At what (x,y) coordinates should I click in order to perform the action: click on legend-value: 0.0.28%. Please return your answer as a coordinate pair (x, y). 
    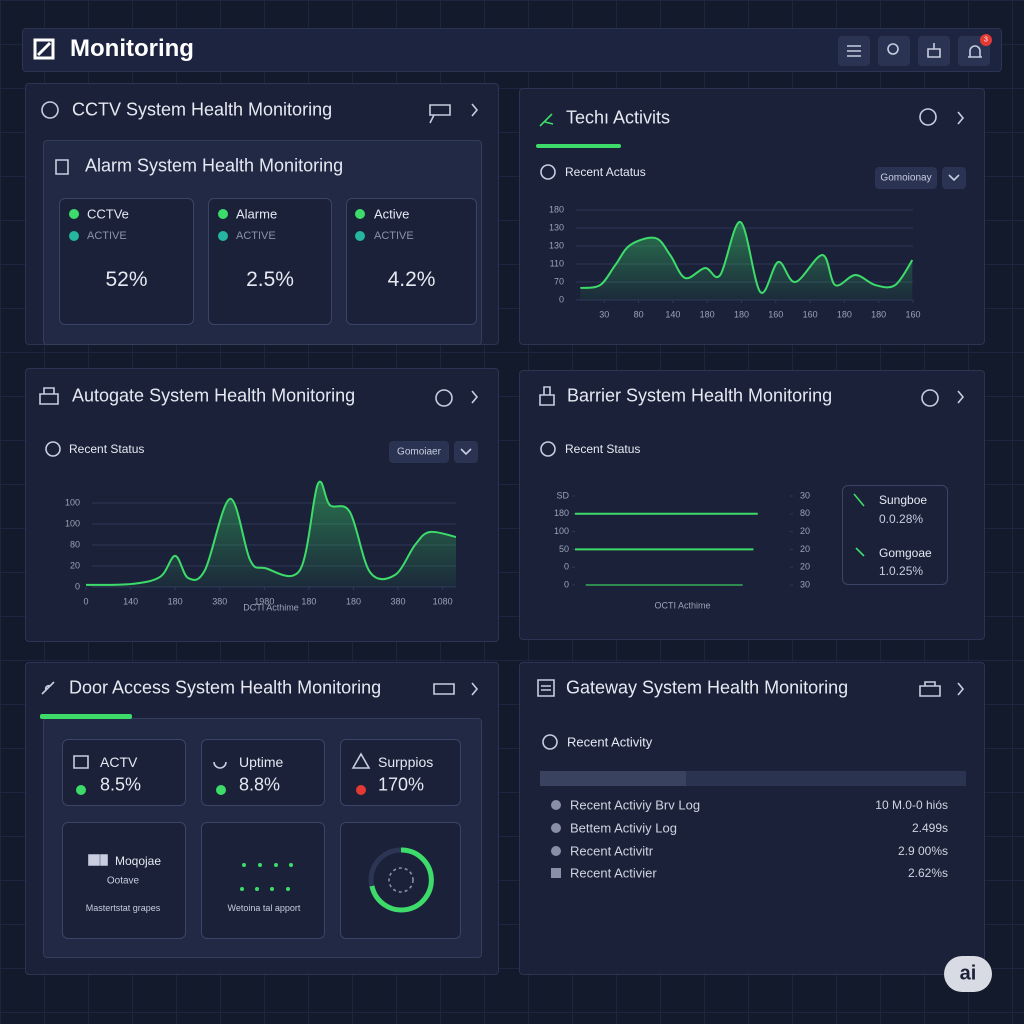
    Looking at the image, I should click on (901, 519).